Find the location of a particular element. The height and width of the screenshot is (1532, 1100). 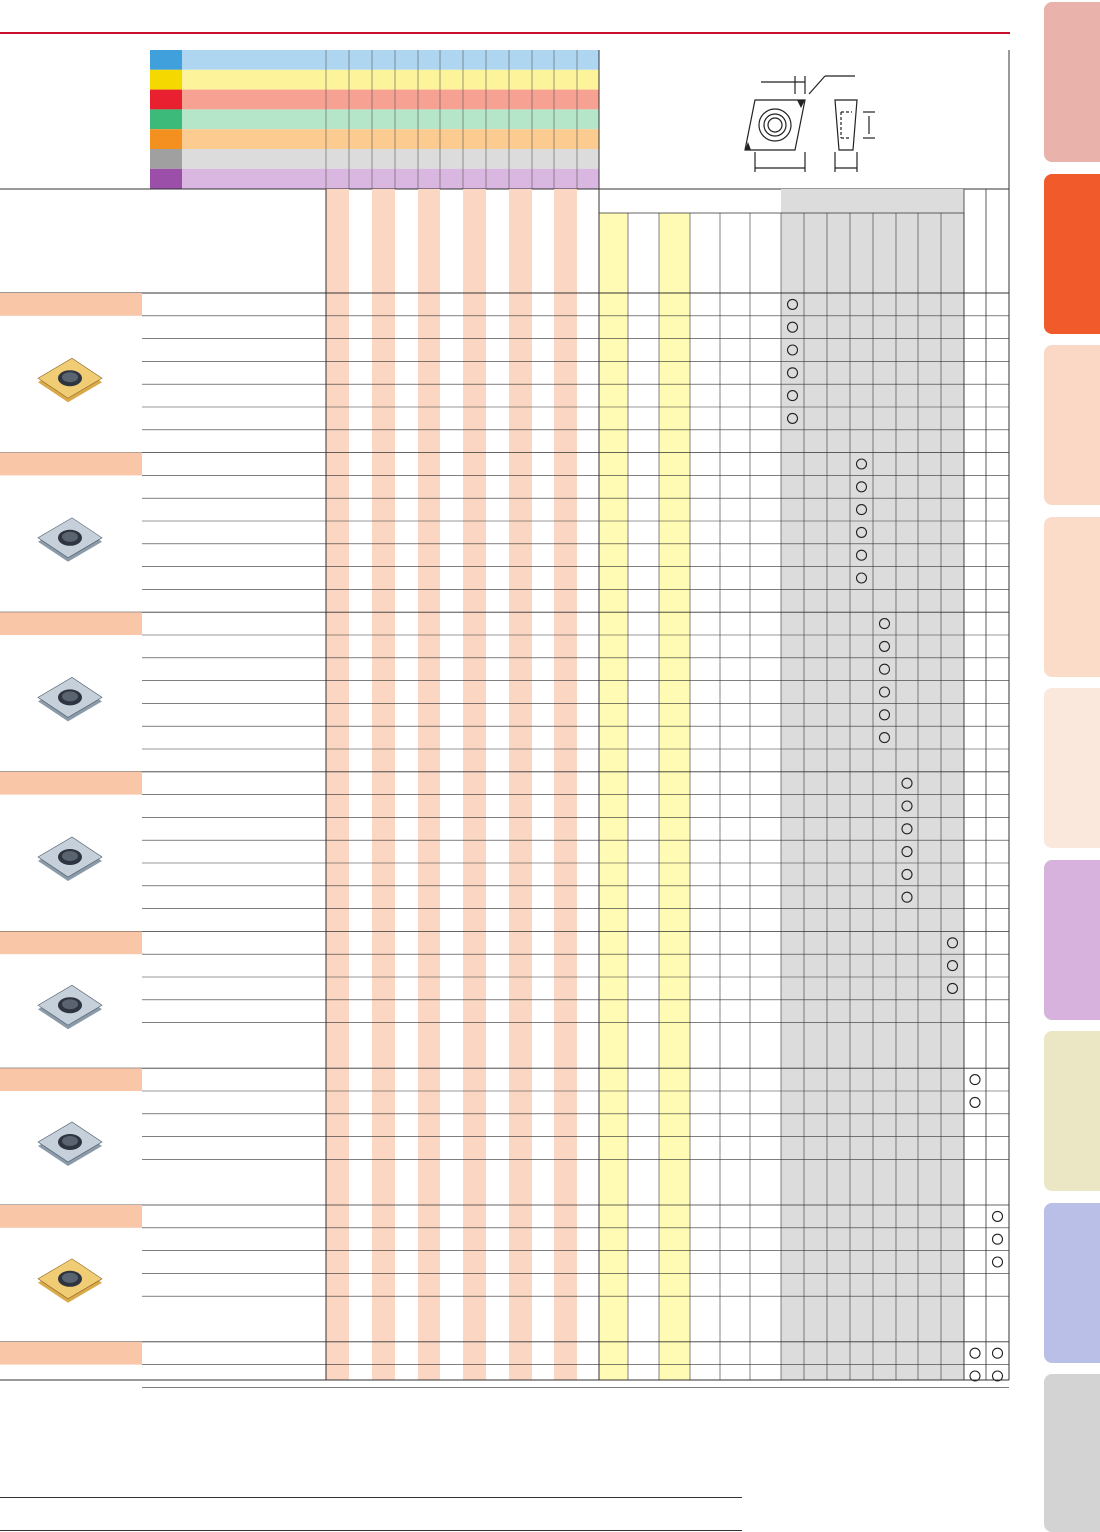

top-rule is located at coordinates (505, 33).